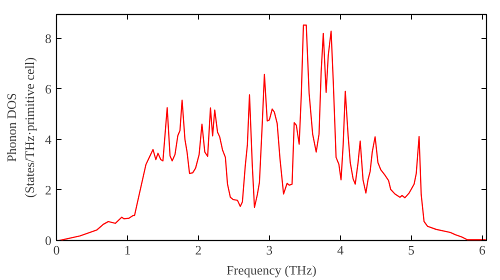 This screenshot has width=500, height=280. I want to click on y-tick-label: 4, so click(48, 139).